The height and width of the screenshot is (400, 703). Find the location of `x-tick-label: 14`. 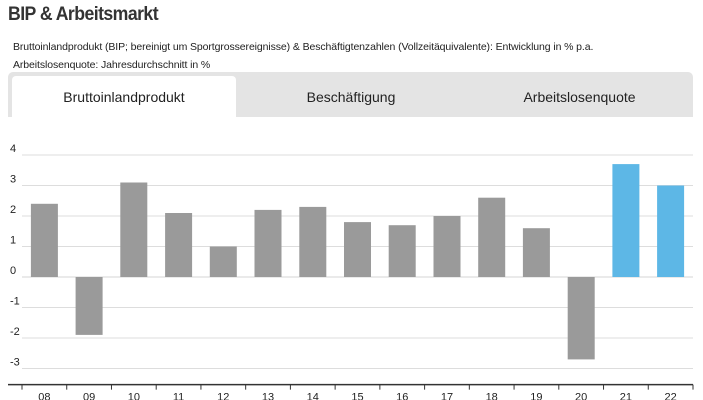

x-tick-label: 14 is located at coordinates (313, 396).